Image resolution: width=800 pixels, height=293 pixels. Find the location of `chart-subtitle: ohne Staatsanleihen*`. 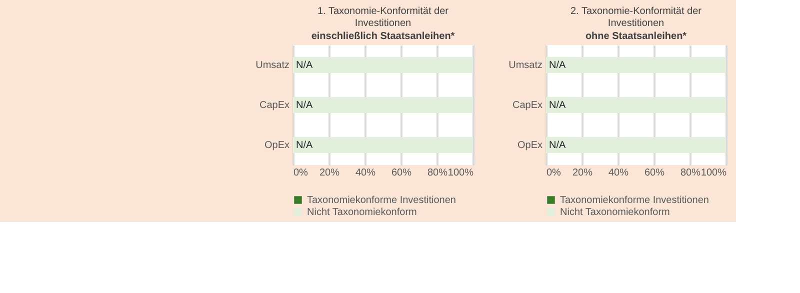

chart-subtitle: ohne Staatsanleihen* is located at coordinates (636, 36).